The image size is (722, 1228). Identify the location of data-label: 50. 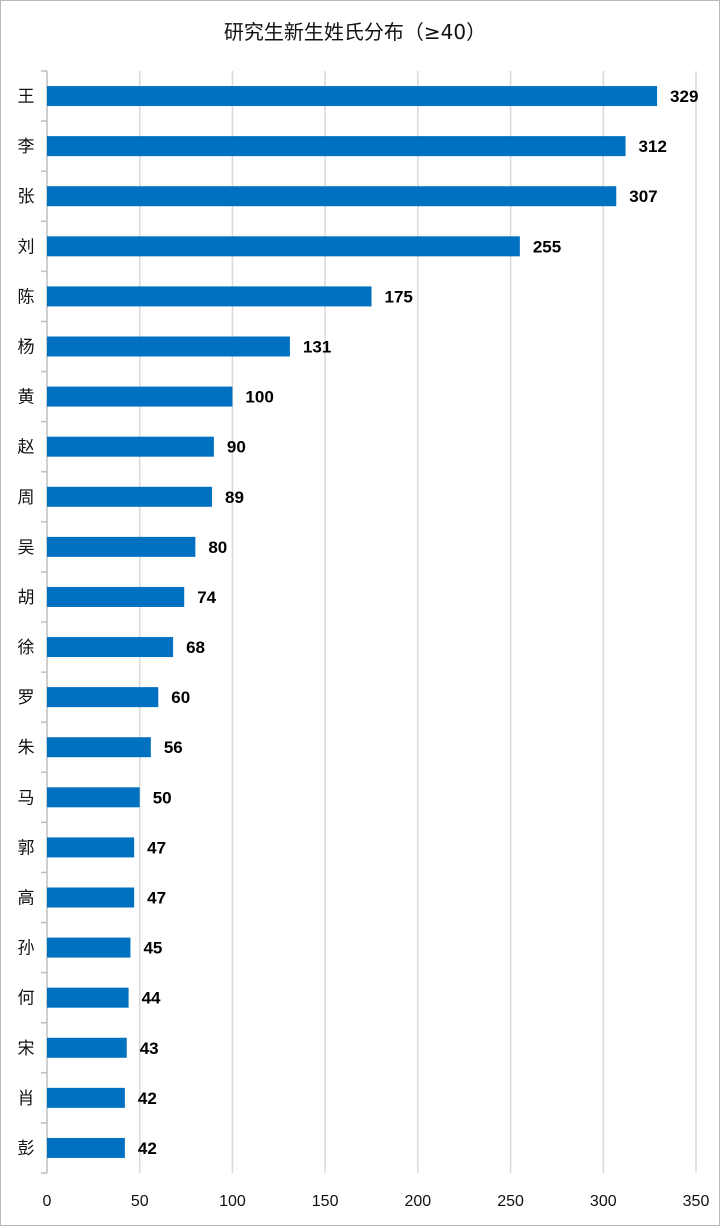
(162, 797).